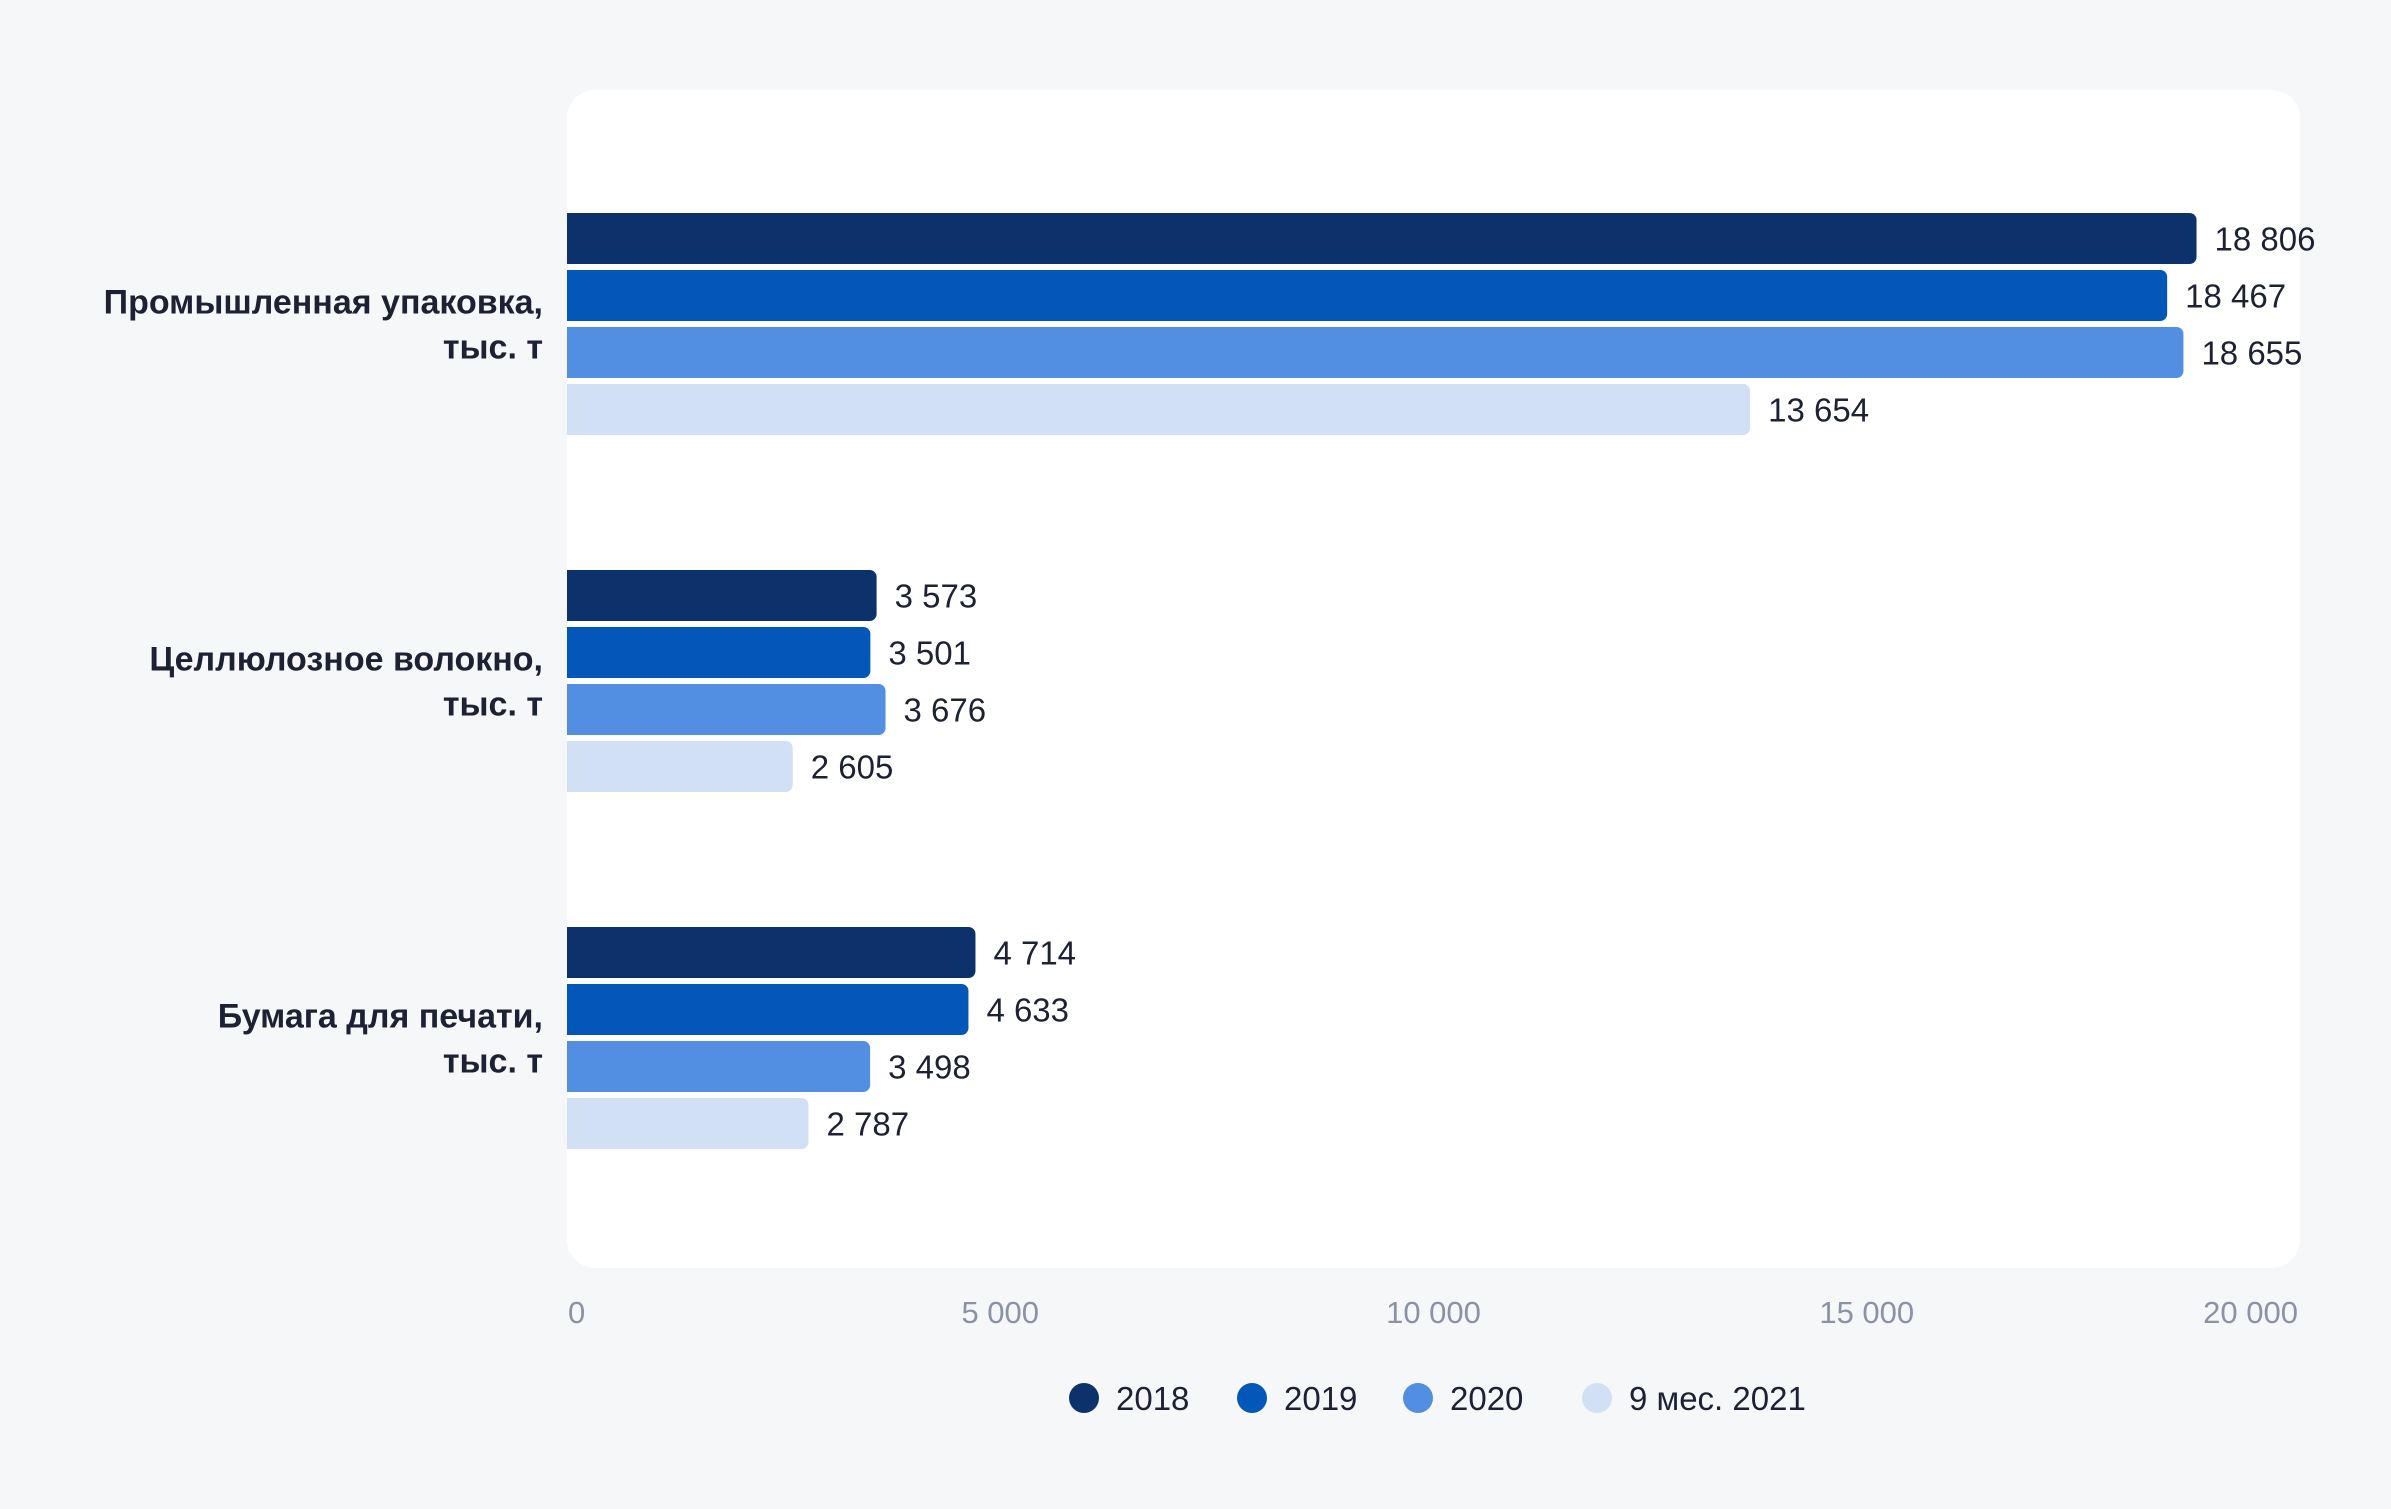  I want to click on x-tick-label: 20 000, so click(2250, 1312).